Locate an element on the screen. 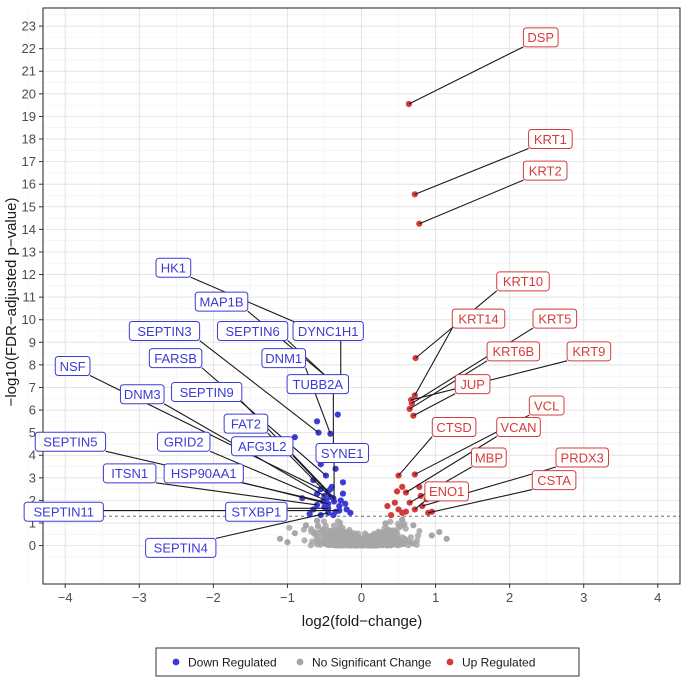 The width and height of the screenshot is (685, 685). legend-key-up is located at coordinates (450, 662).